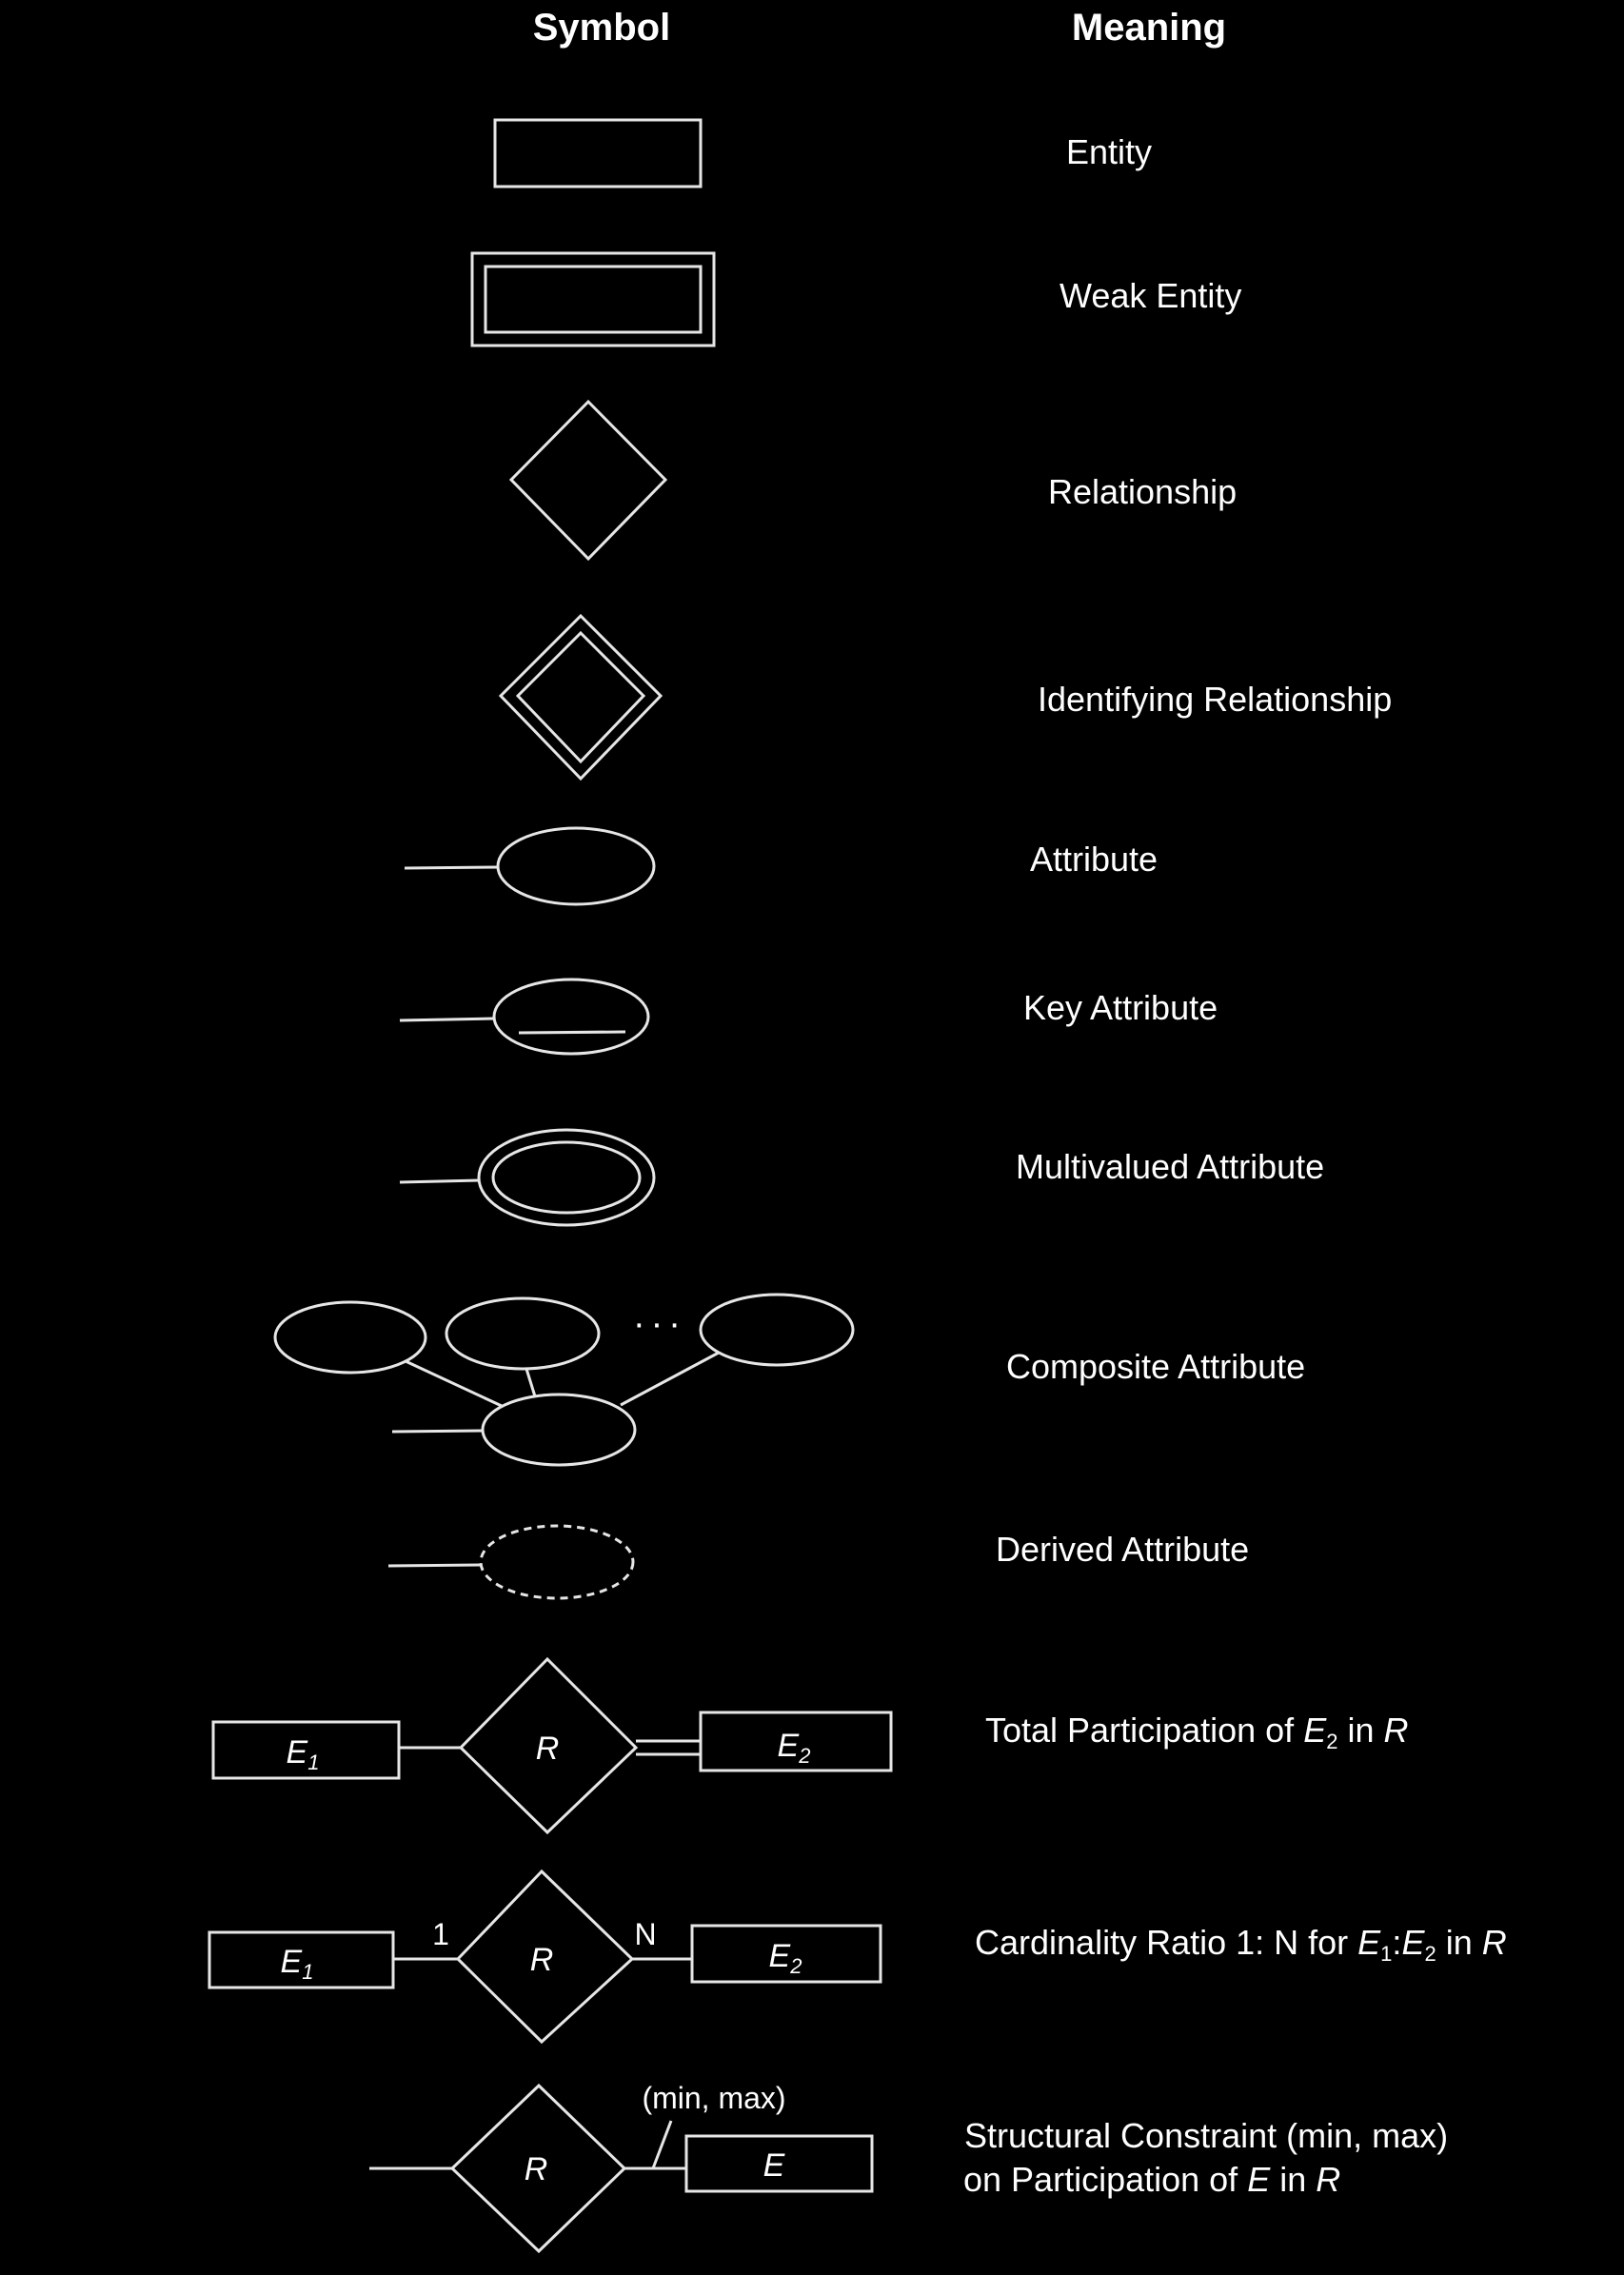  Describe the element at coordinates (542, 1960) in the screenshot. I see `card-r-label: R` at that location.